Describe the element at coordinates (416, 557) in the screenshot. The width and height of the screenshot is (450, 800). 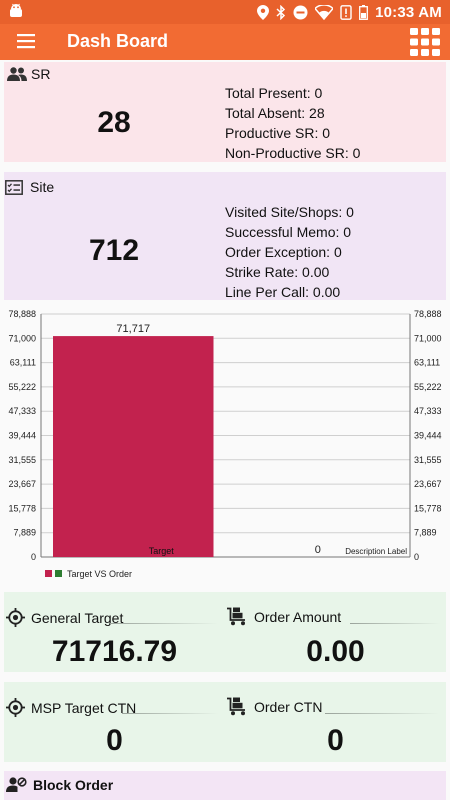
I see `y-tick-label-right: 0` at that location.